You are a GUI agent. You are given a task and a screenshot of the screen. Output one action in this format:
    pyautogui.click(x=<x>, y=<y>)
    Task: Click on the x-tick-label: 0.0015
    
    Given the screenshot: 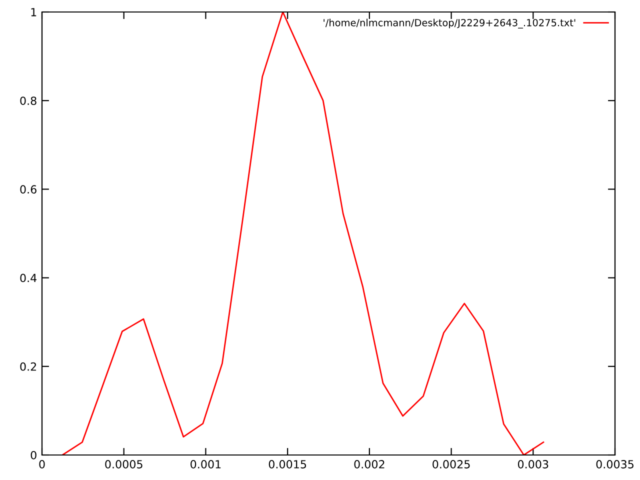 What is the action you would take?
    pyautogui.click(x=287, y=464)
    